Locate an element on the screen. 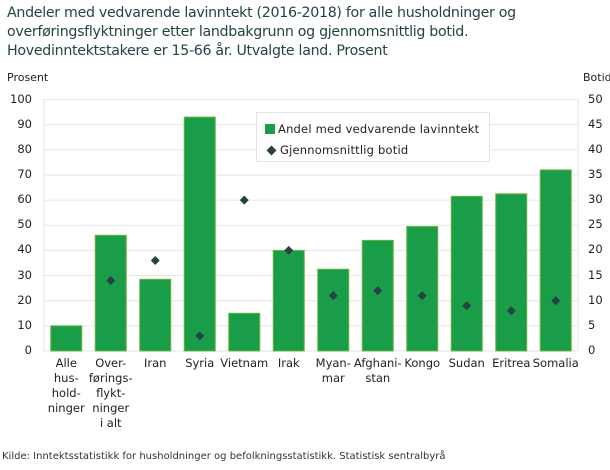 Image resolution: width=610 pixels, height=470 pixels. right-axis-title: Botid is located at coordinates (596, 77).